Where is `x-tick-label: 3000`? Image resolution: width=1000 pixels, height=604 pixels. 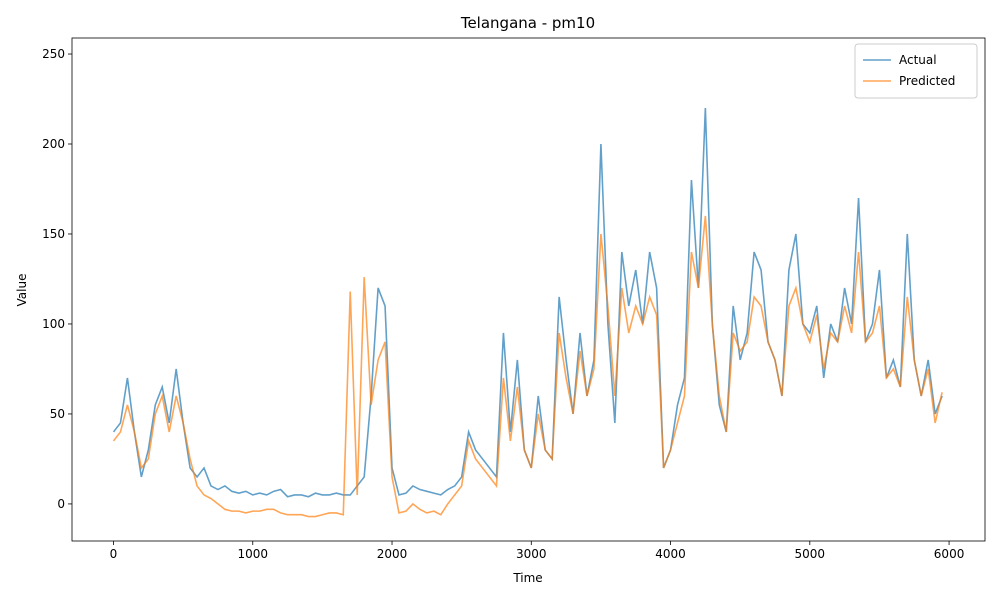
x-tick-label: 3000 is located at coordinates (531, 554).